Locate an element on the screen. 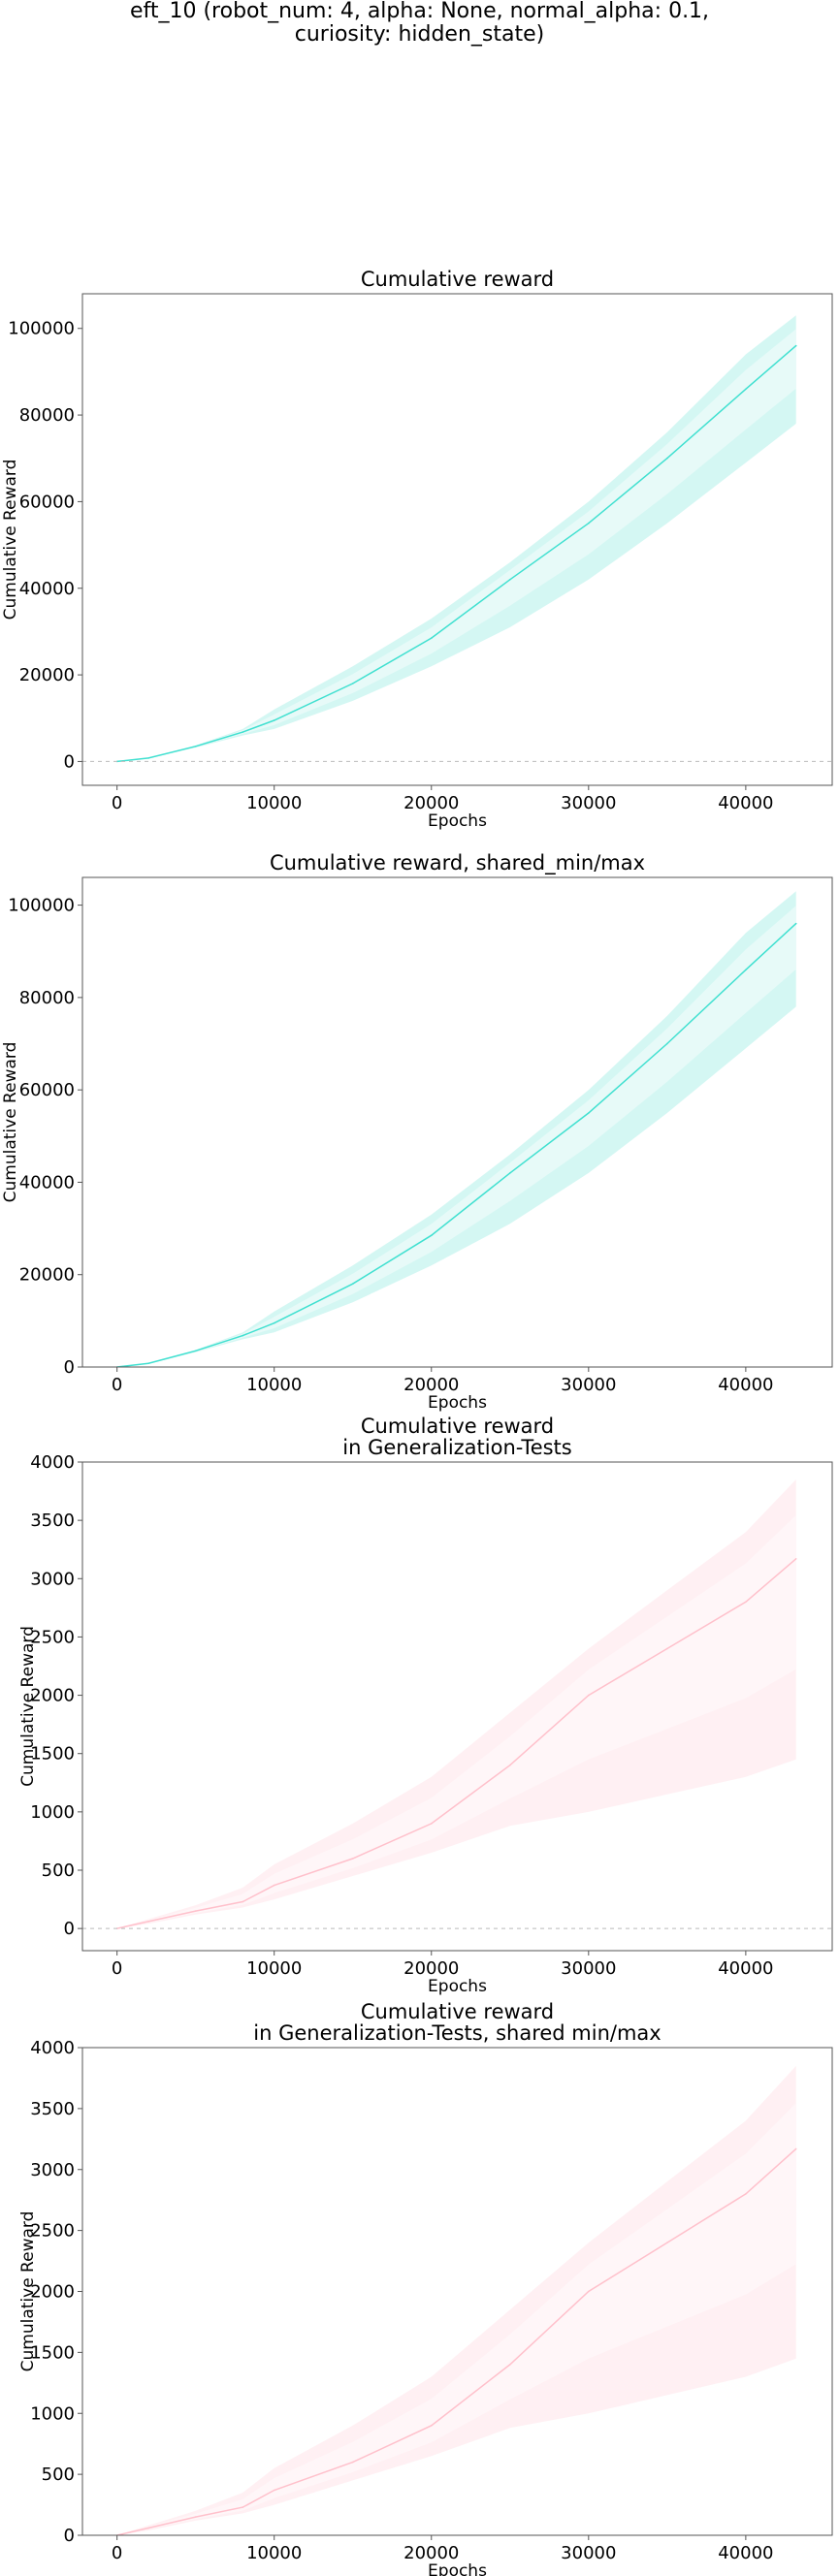  chart-title: in Generalization-Tests is located at coordinates (456, 1447).